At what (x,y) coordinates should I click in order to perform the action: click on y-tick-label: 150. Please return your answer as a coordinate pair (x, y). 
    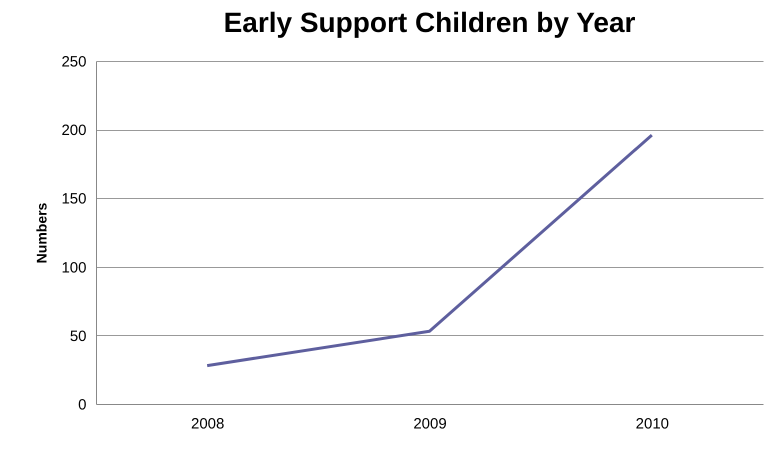
    Looking at the image, I should click on (73, 199).